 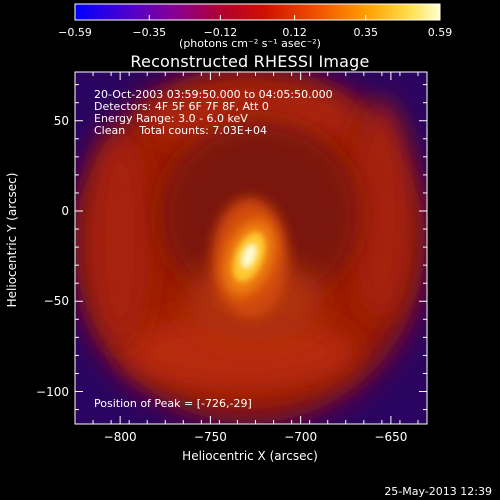 What do you see at coordinates (250, 43) in the screenshot?
I see `colorbar-units: (photons cm⁻² s⁻¹ asec⁻²)` at bounding box center [250, 43].